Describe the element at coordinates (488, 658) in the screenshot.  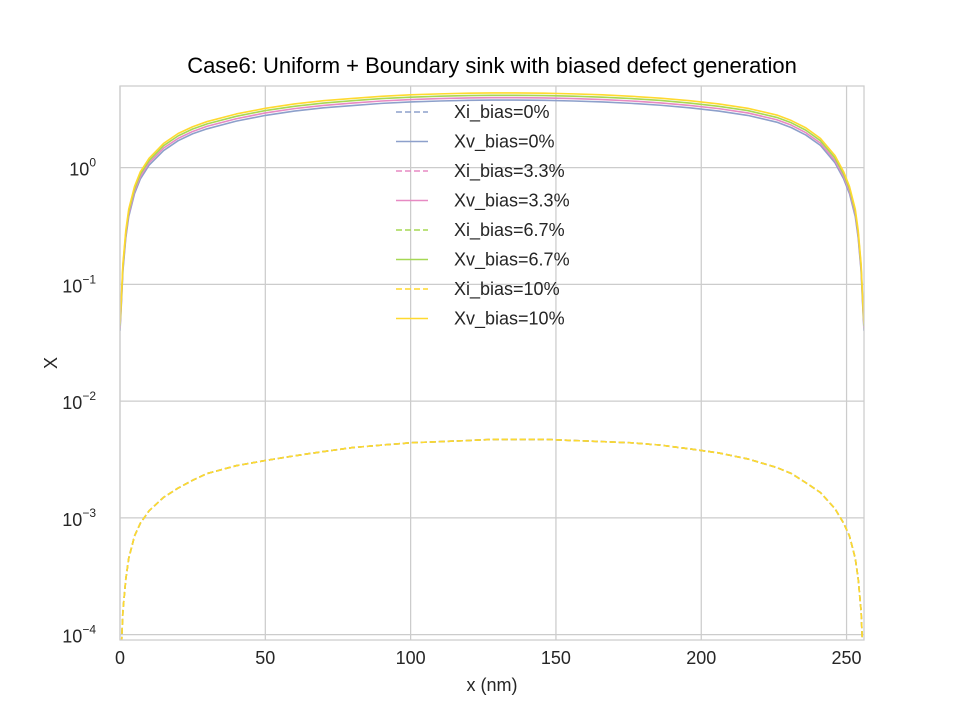
I see `x-tick-labels: 0 50 100 150 200 250` at that location.